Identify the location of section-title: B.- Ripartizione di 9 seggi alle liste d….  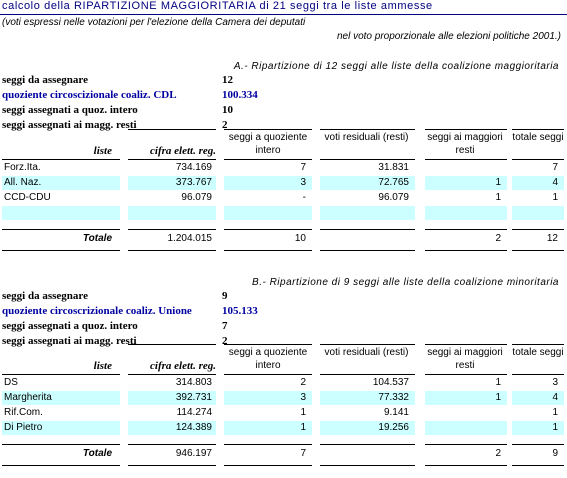
(405, 282).